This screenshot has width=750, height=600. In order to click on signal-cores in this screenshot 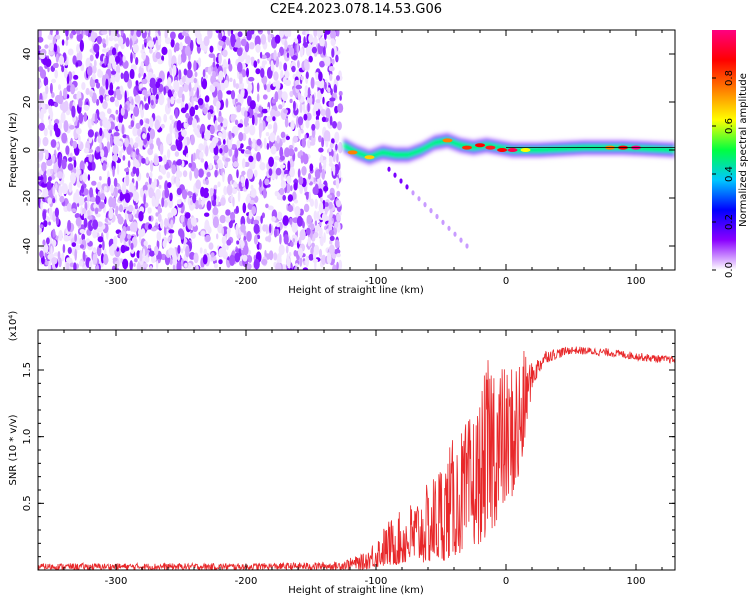, I will do `click(494, 149)`.